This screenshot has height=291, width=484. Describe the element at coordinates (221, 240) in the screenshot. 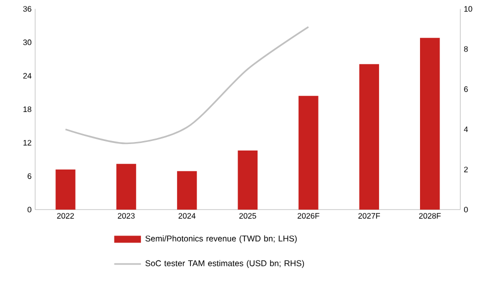

I see `legend-label: Semi/Photonics revenue (TWD bn; LHS)` at that location.